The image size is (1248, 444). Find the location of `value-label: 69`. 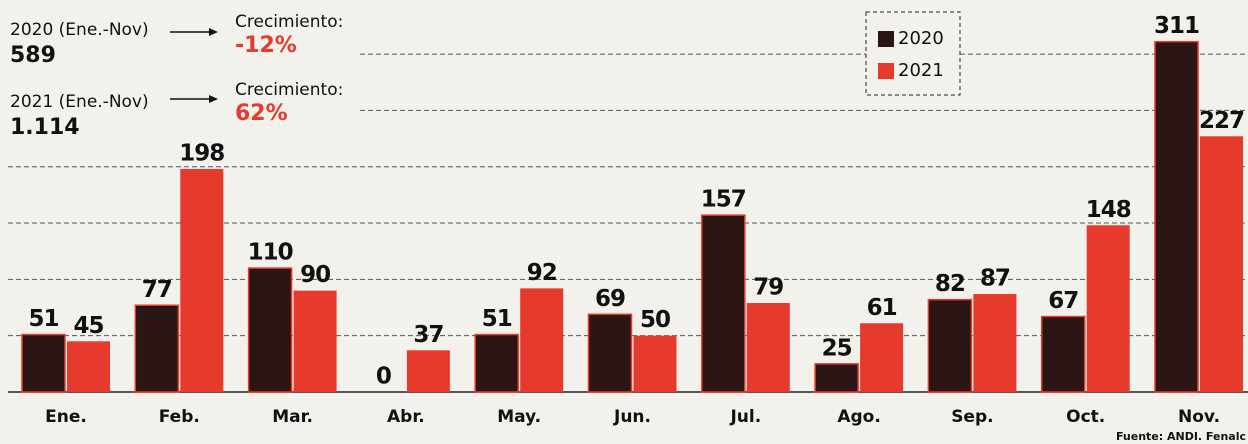

value-label: 69 is located at coordinates (610, 299).